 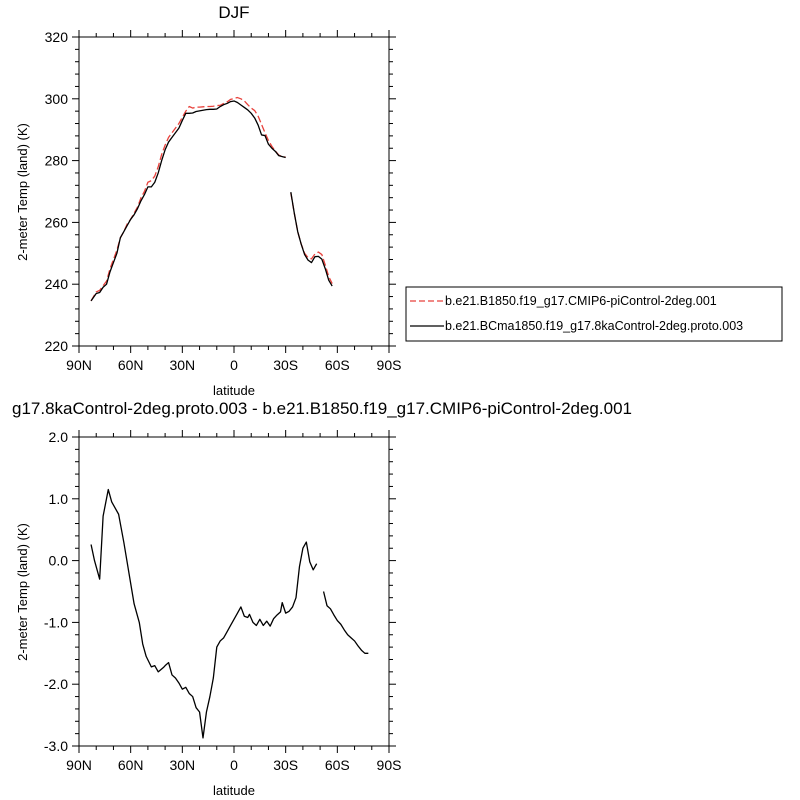 I want to click on bottom-y-tick-label: 2.0, so click(x=59, y=437).